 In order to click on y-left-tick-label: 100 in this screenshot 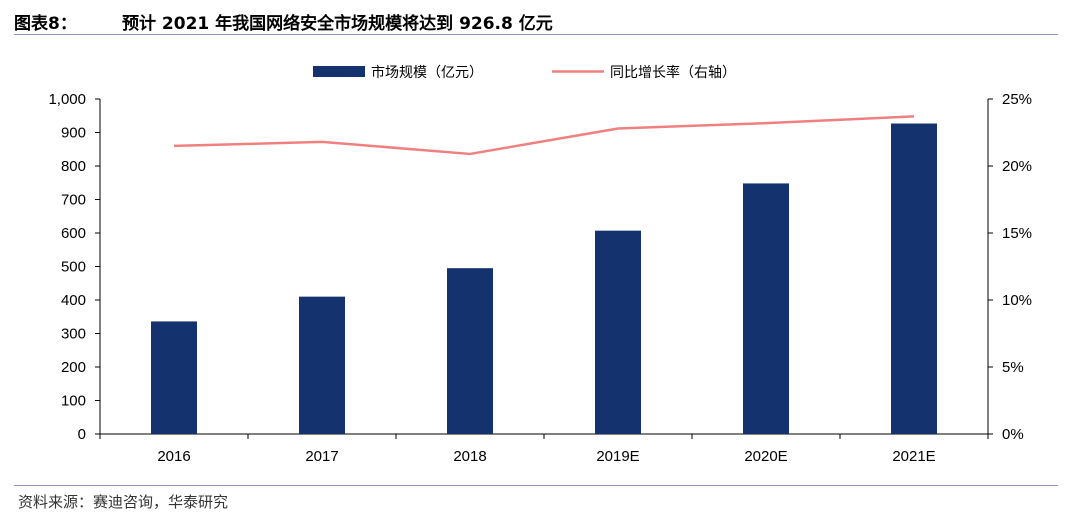, I will do `click(73, 401)`.